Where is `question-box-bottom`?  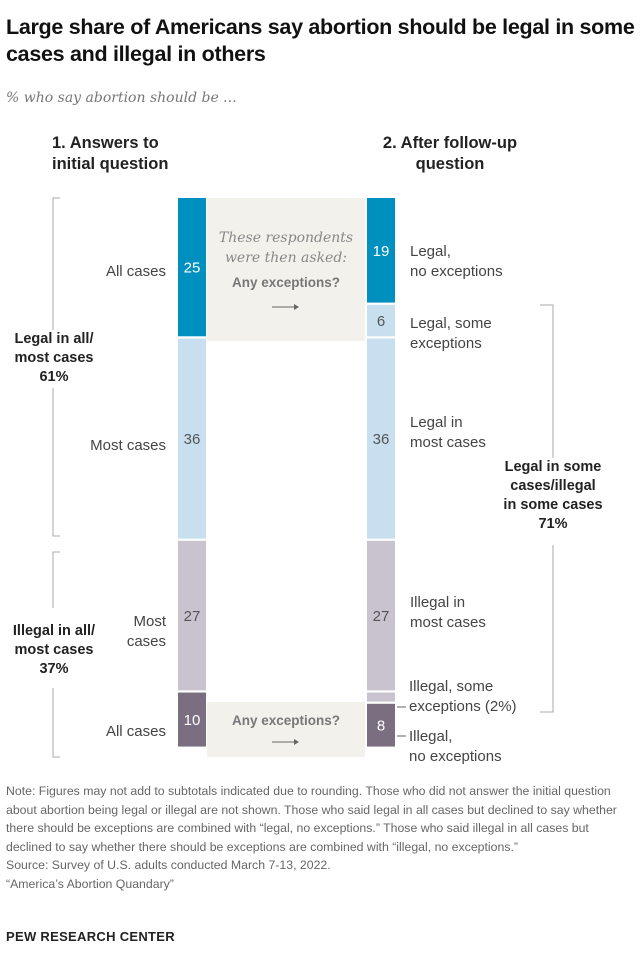
question-box-bottom is located at coordinates (286, 729).